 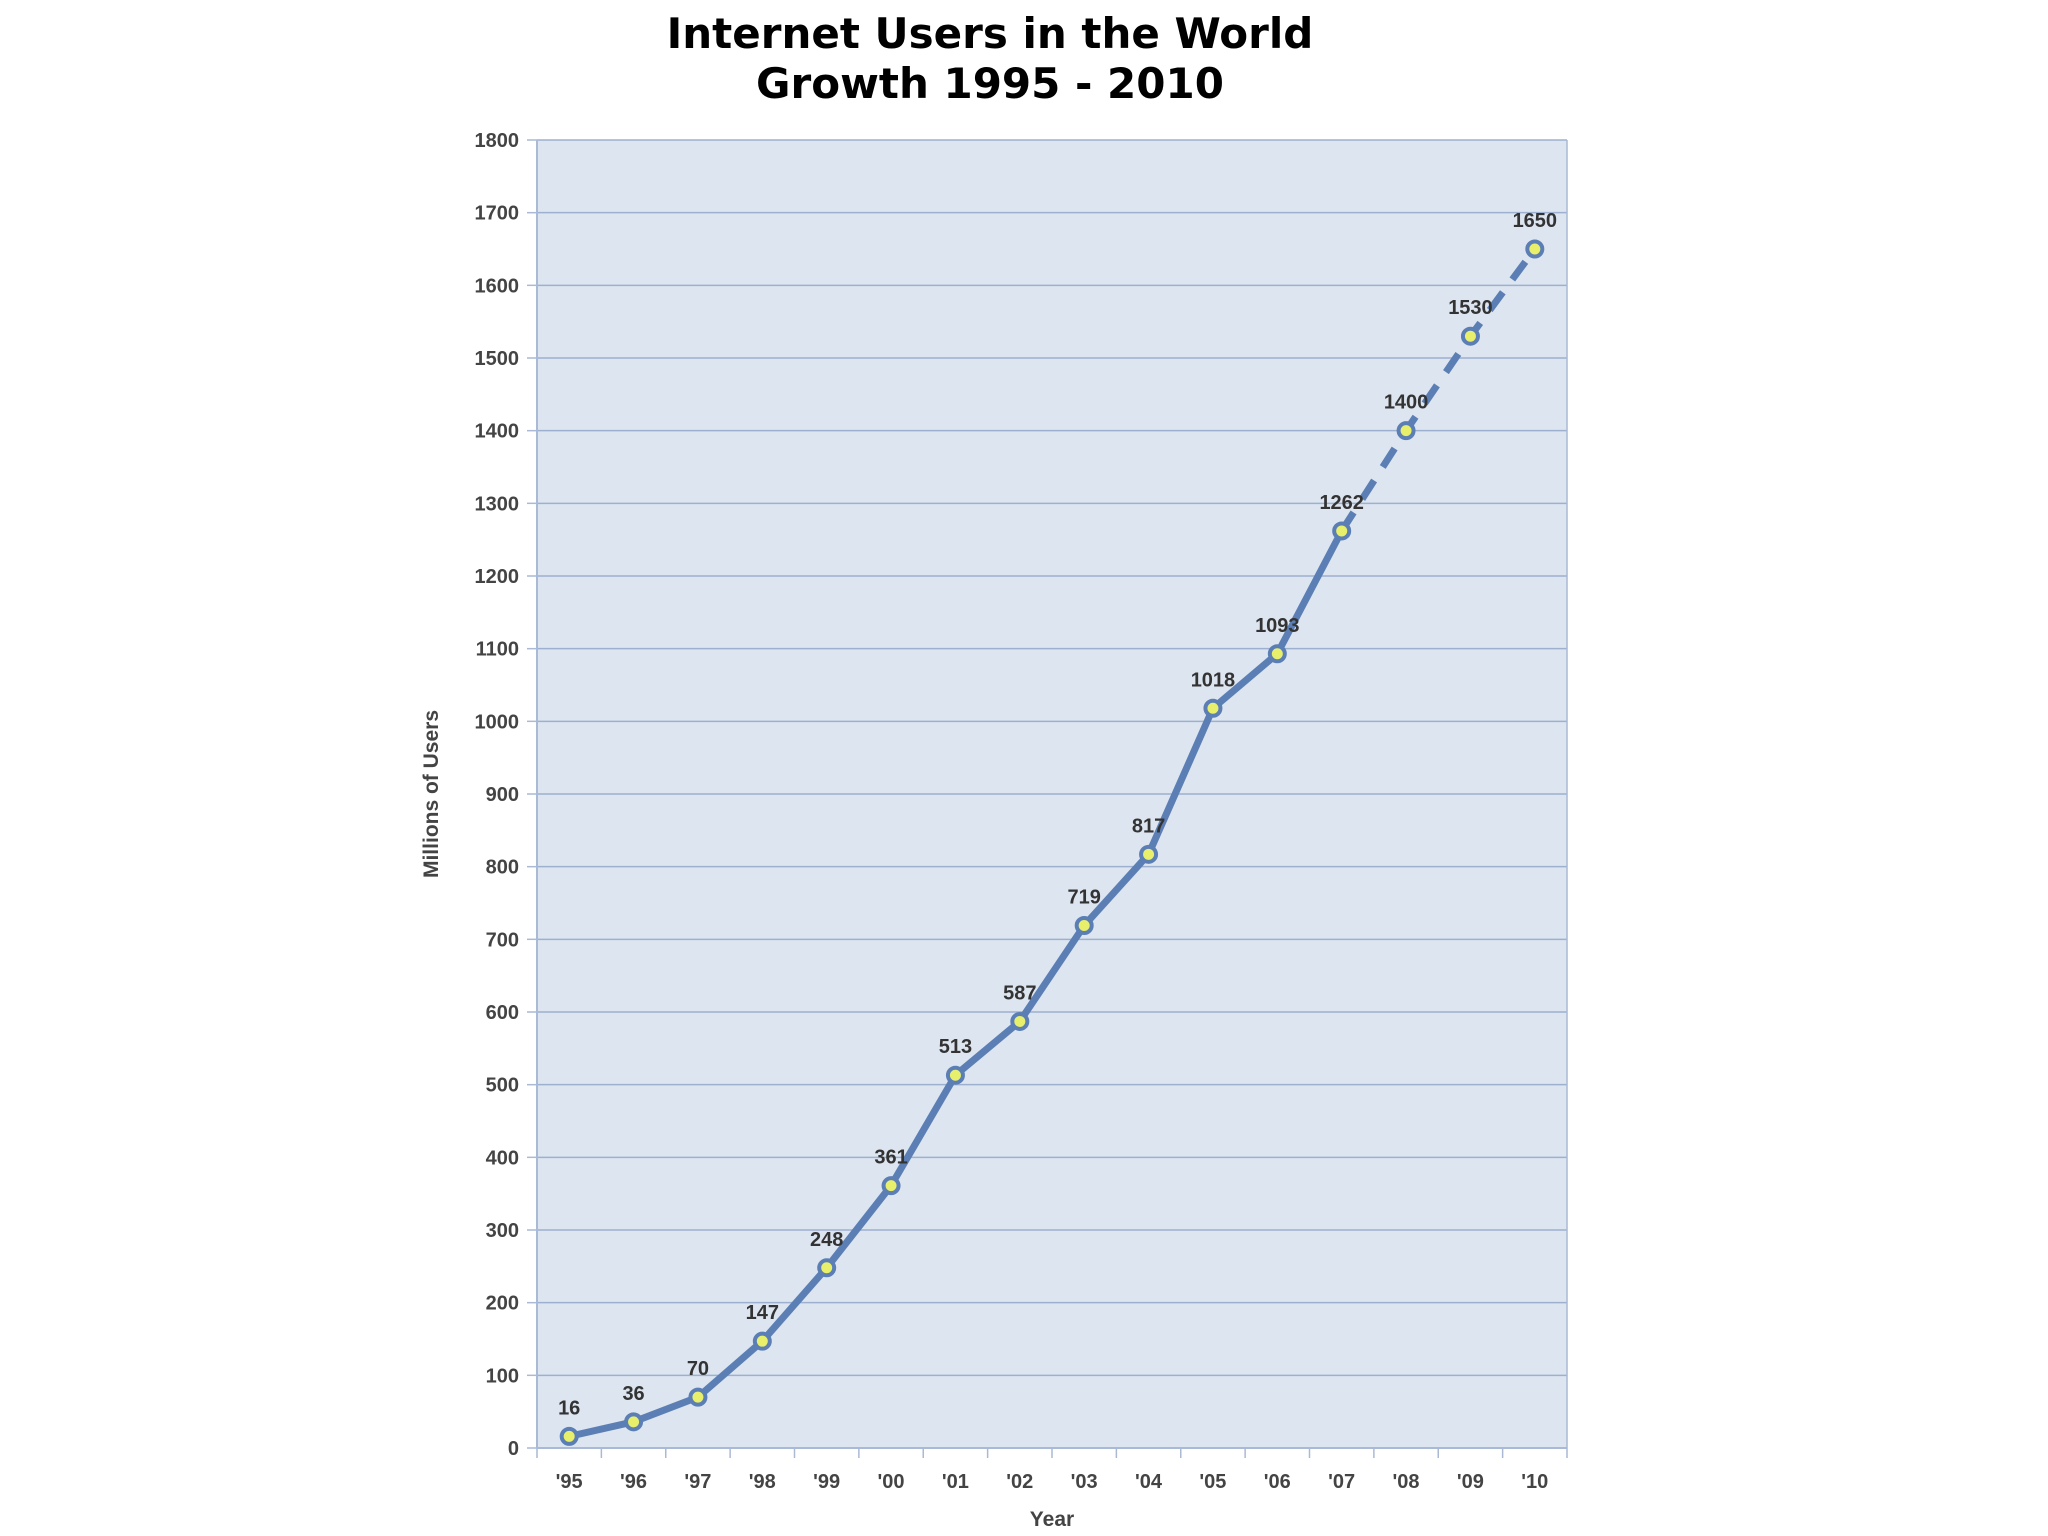 What do you see at coordinates (502, 940) in the screenshot?
I see `y-tick-label: 700` at bounding box center [502, 940].